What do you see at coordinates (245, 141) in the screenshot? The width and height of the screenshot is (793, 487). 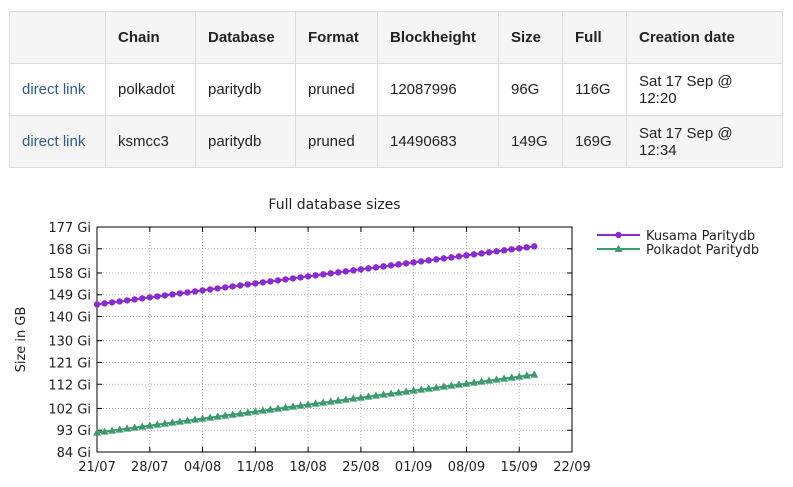 I see `database-cell: paritydb` at bounding box center [245, 141].